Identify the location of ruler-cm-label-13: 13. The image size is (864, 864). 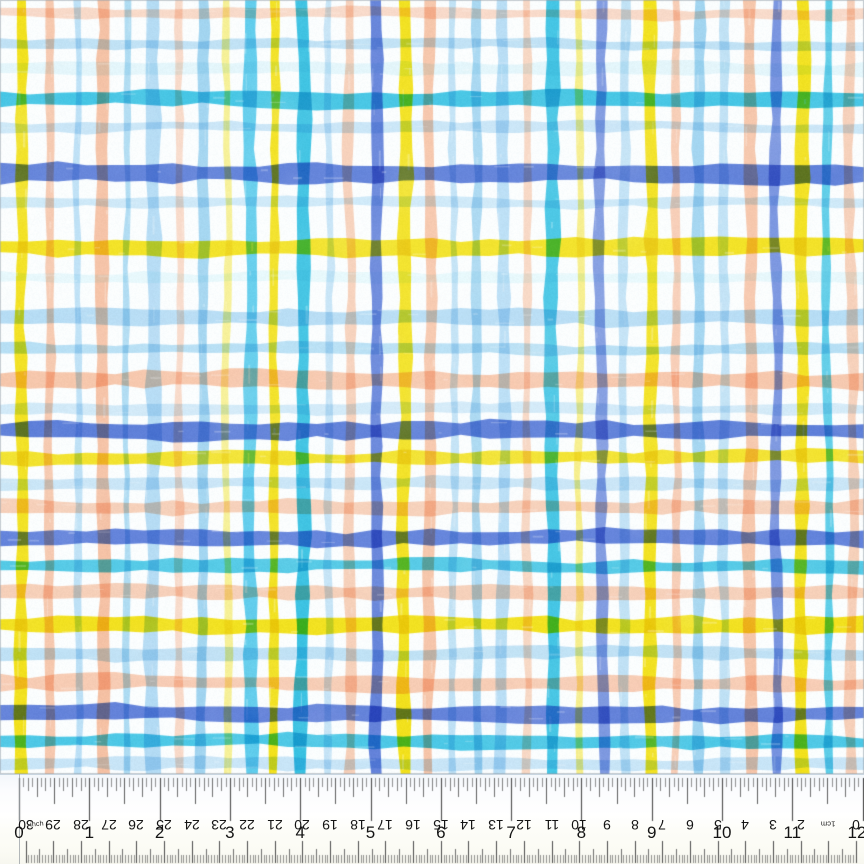
(496, 825).